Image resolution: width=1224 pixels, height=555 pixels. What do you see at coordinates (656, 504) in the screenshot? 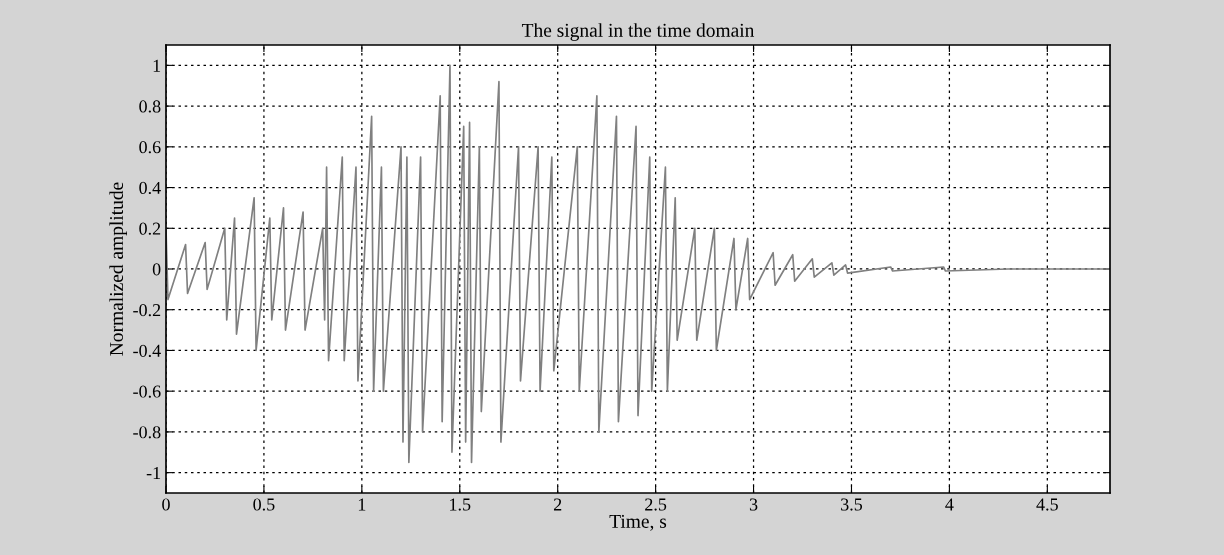
I see `x-tick-label: 2.5` at bounding box center [656, 504].